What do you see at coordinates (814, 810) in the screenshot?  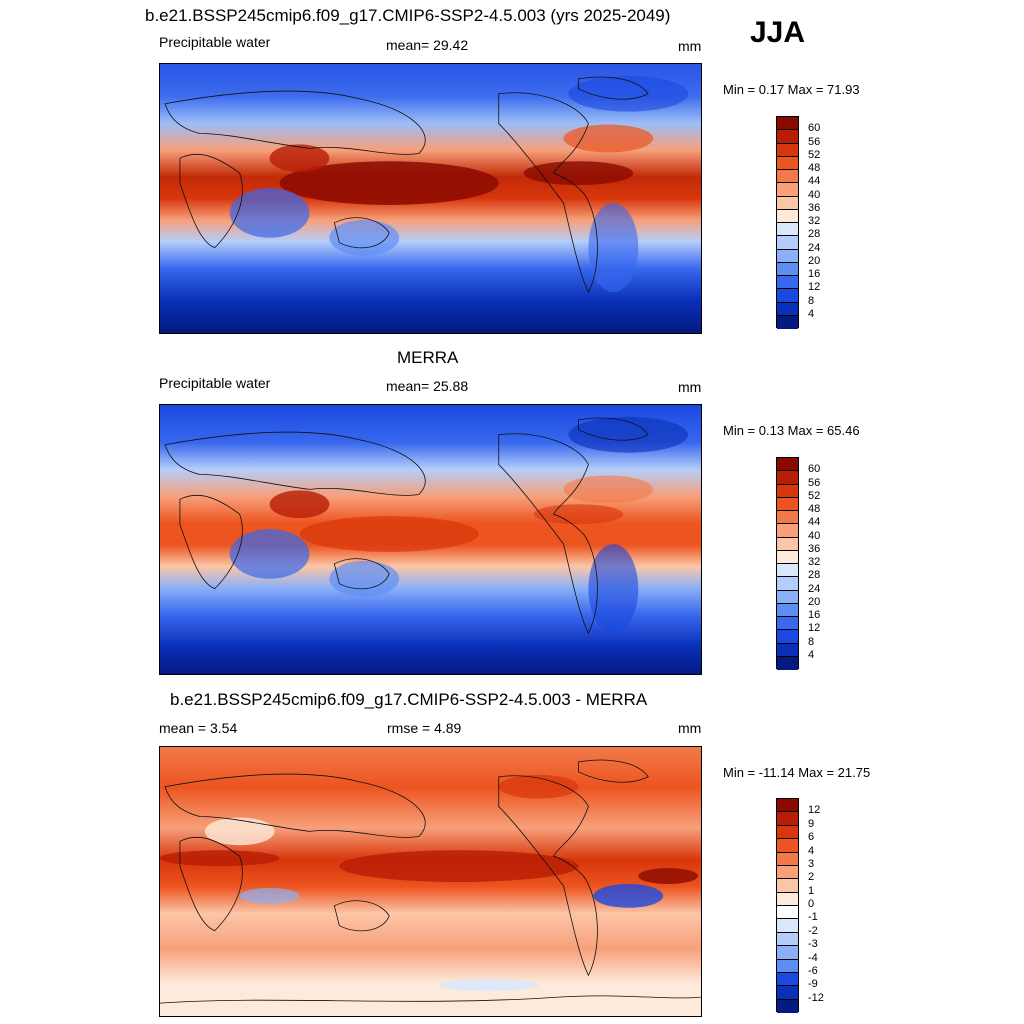 I see `panel3-colorbar-tick-label: 12` at bounding box center [814, 810].